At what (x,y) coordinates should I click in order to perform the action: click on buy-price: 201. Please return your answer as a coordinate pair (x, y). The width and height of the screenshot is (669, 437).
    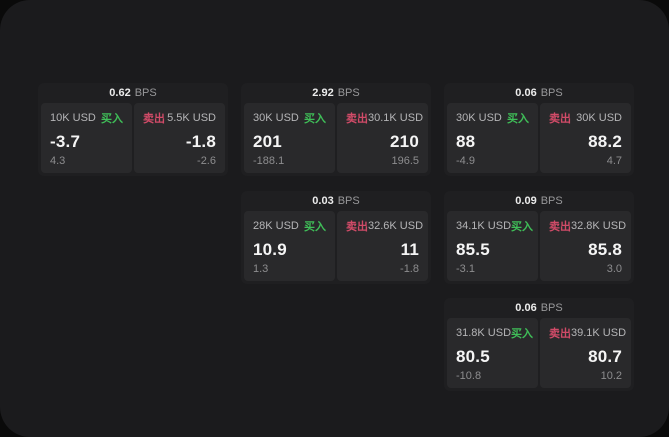
    Looking at the image, I should click on (267, 141).